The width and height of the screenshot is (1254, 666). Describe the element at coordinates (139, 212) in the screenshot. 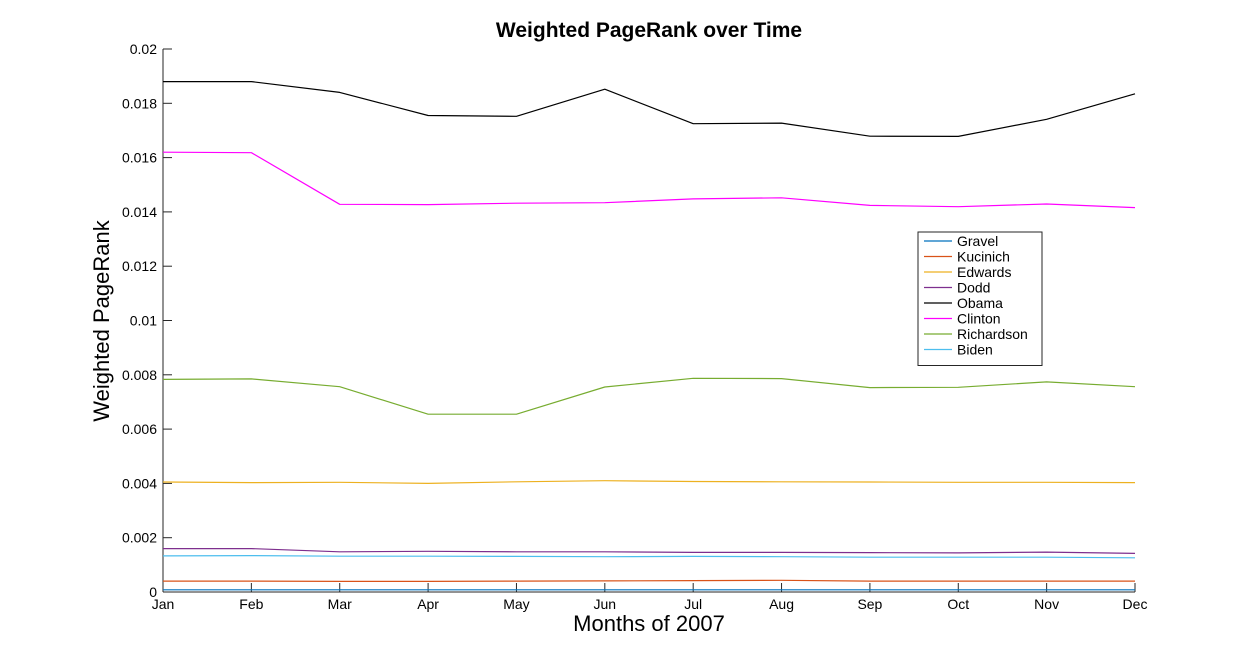

I see `y-tick-label: 0.014` at that location.